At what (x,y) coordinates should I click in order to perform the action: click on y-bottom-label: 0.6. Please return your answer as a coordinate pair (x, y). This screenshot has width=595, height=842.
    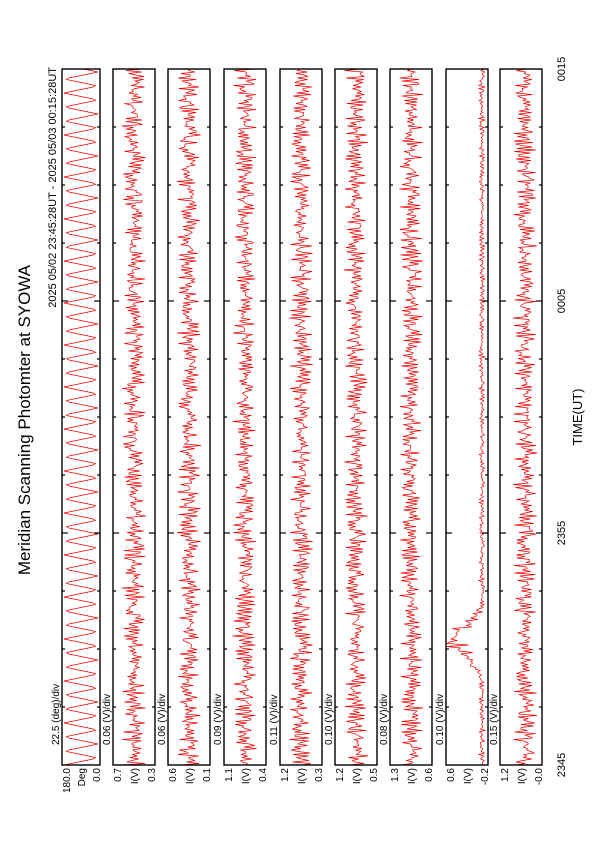
    Looking at the image, I should click on (429, 775).